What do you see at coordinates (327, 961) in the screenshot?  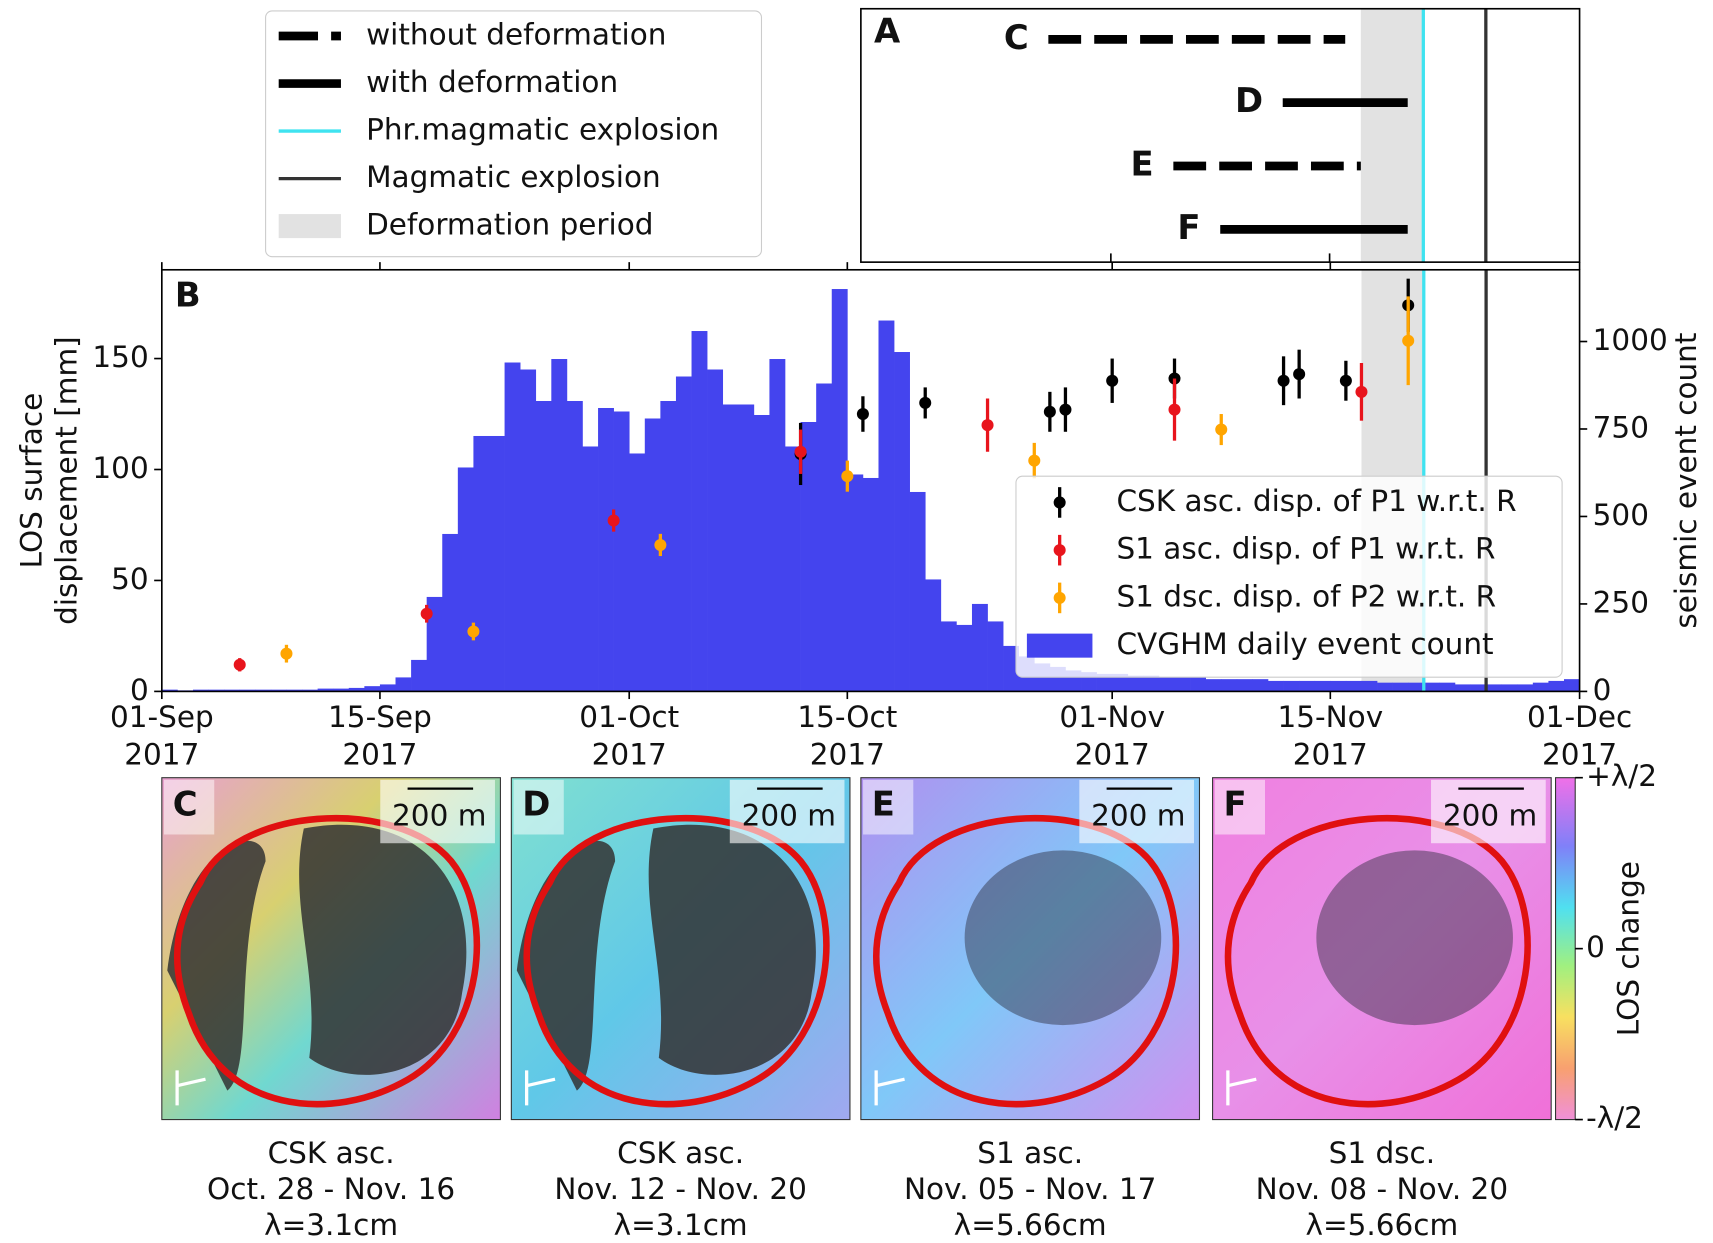 I see `crater-rim` at bounding box center [327, 961].